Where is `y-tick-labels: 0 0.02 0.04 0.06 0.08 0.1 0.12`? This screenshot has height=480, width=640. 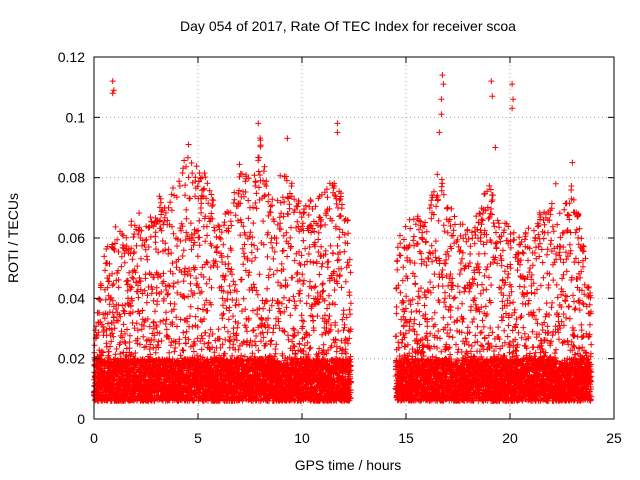
y-tick-labels: 0 0.02 0.04 0.06 0.08 0.1 0.12 is located at coordinates (71, 238).